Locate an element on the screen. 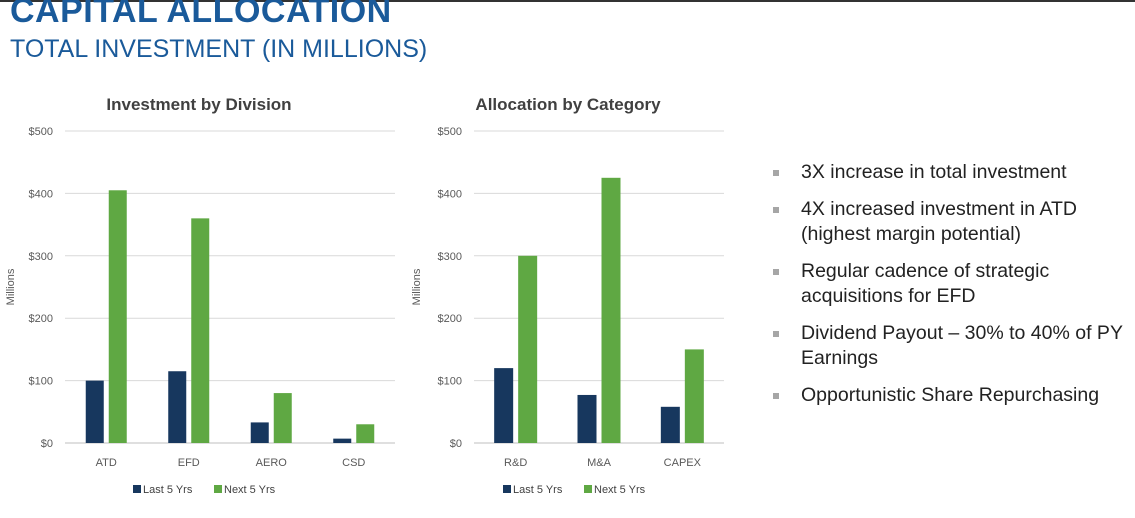 The image size is (1135, 518). top-rule is located at coordinates (567, 1).